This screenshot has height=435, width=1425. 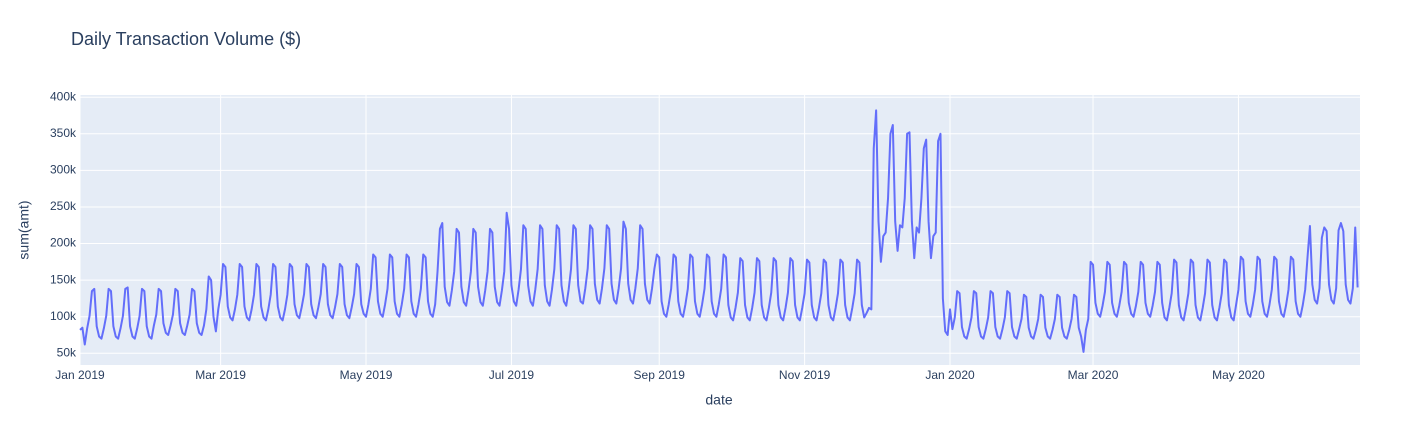 What do you see at coordinates (63, 206) in the screenshot?
I see `y-tick-label: 250k` at bounding box center [63, 206].